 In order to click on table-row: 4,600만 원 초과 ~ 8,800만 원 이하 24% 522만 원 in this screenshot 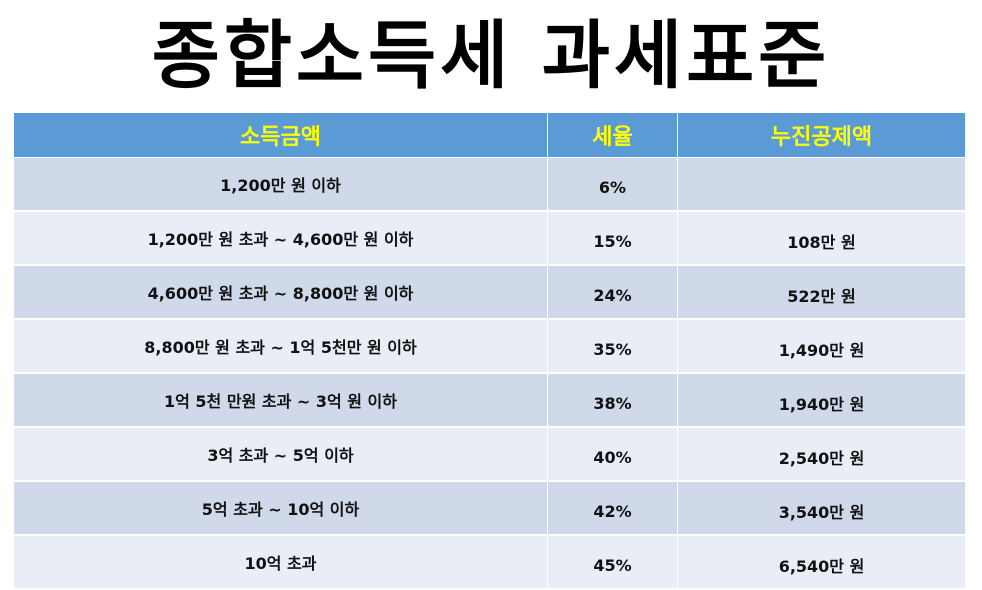, I will do `click(489, 292)`.